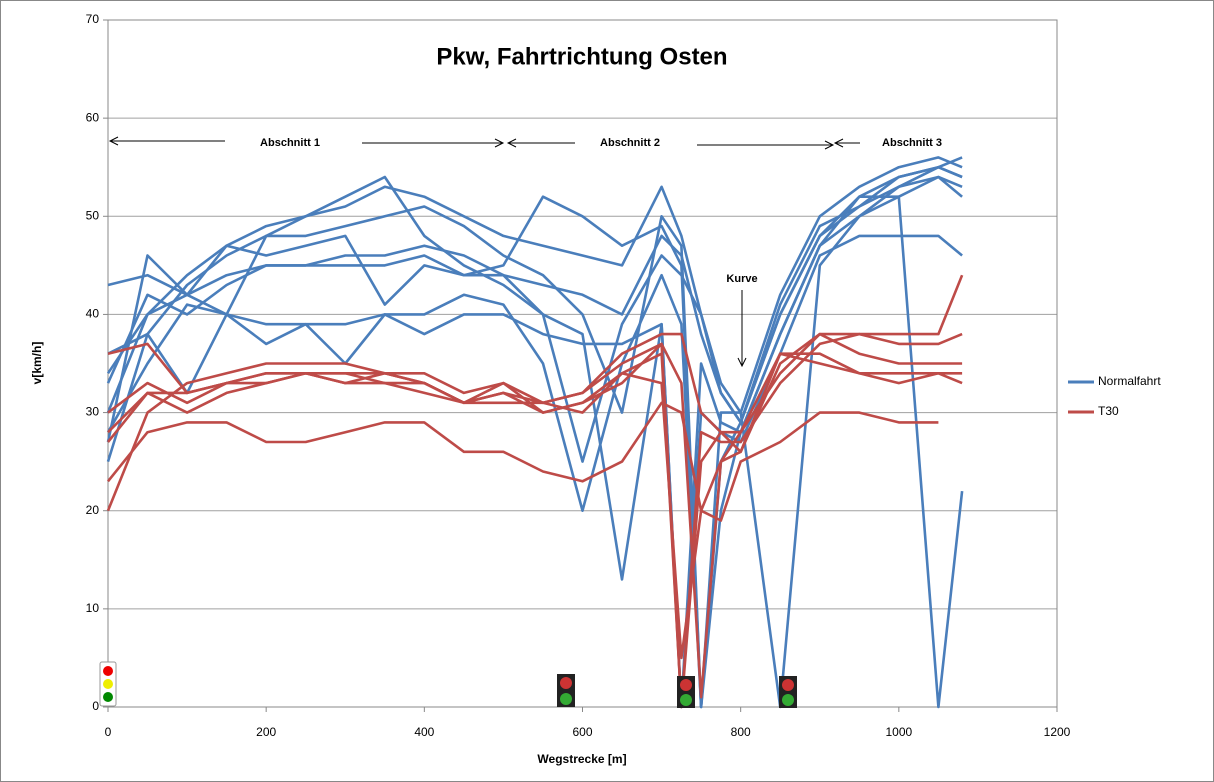 Image resolution: width=1214 pixels, height=782 pixels. I want to click on x-tick-label: 400, so click(424, 732).